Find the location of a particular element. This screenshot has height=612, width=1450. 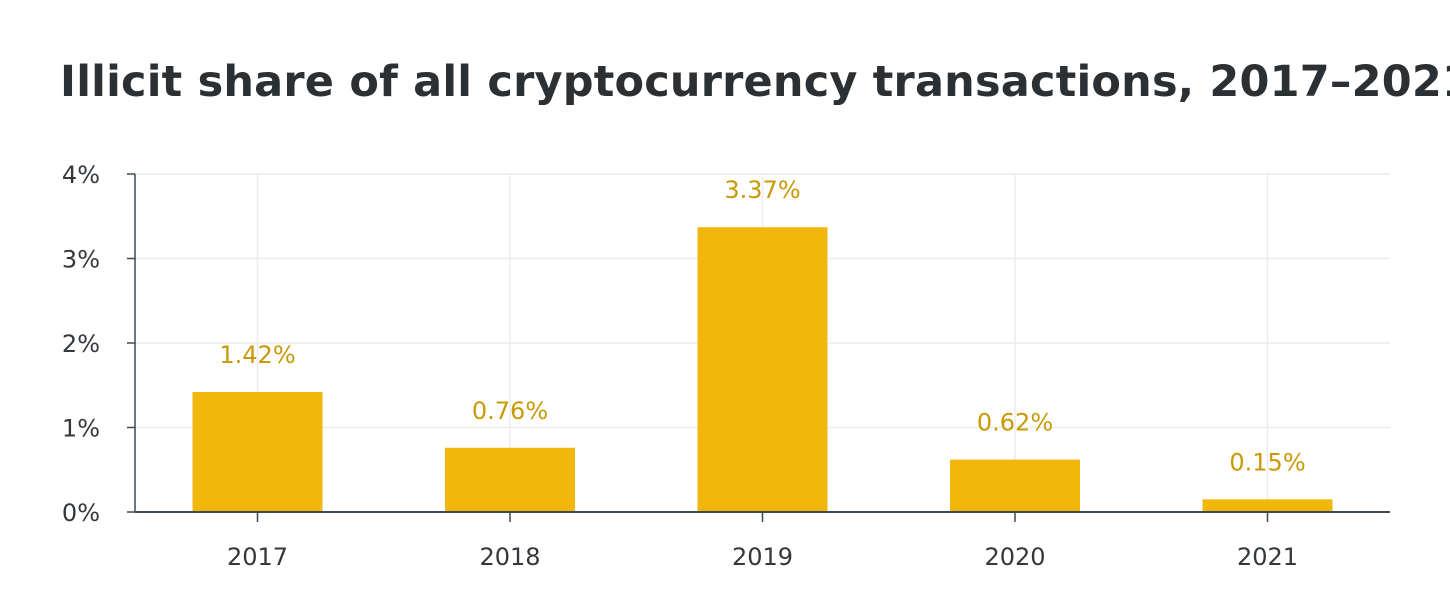

x-tick-label-2020: 2020 is located at coordinates (1014, 557).